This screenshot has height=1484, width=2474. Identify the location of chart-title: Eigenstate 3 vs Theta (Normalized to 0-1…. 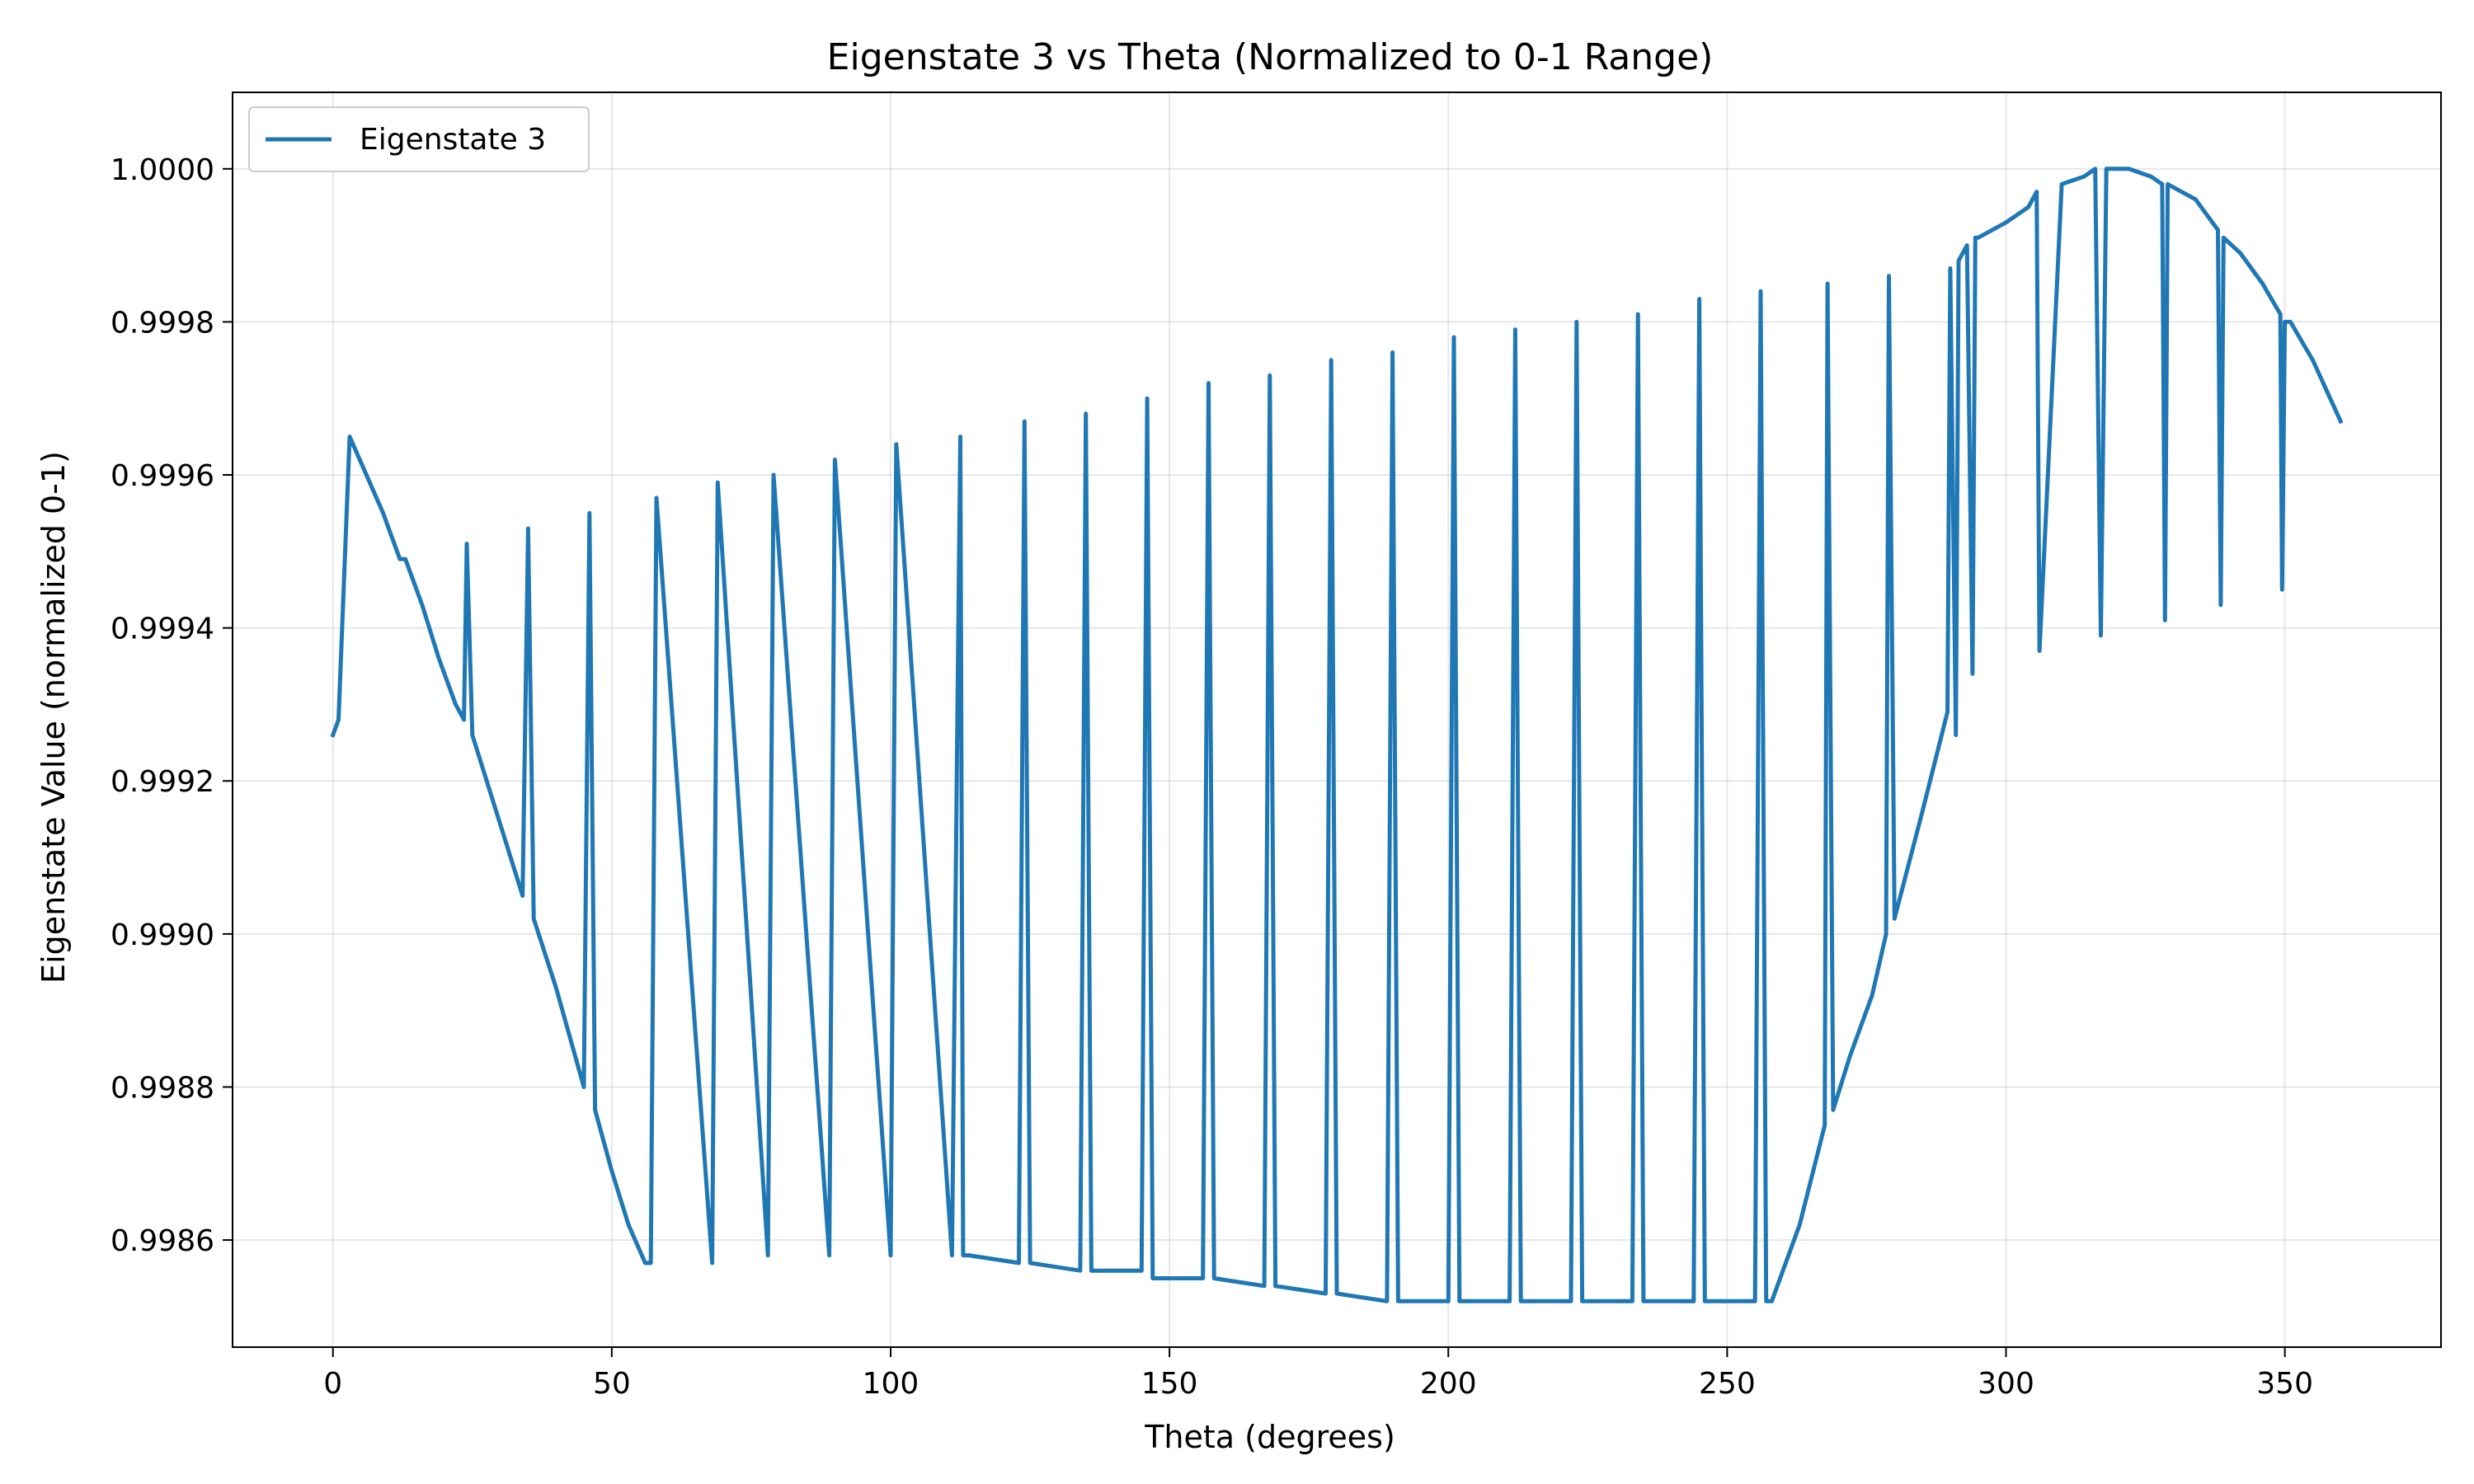
(1270, 57).